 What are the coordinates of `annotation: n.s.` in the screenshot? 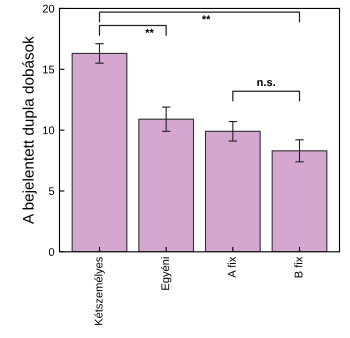 It's located at (266, 83).